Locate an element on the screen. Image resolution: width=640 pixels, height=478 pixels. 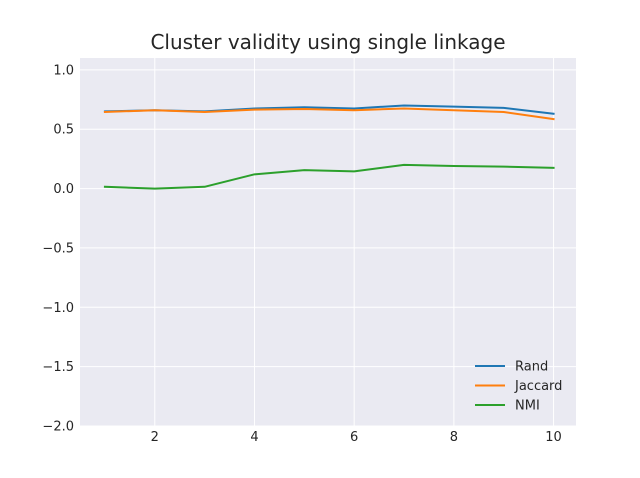
x-tick-label: 4 is located at coordinates (254, 437).